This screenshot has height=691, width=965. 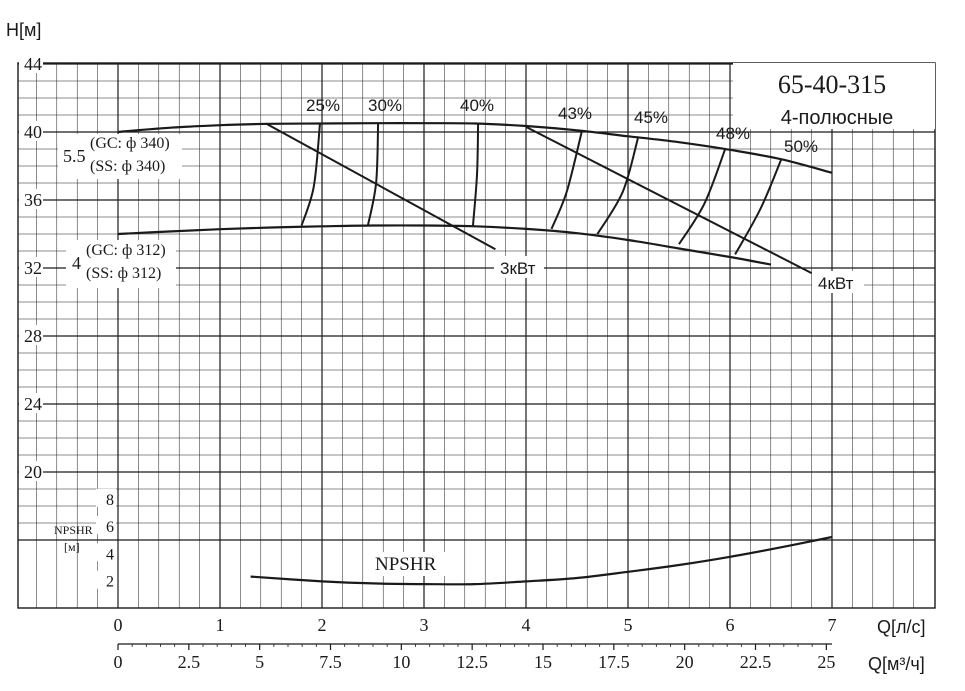 What do you see at coordinates (730, 625) in the screenshot?
I see `x-tick-label-primary: 6` at bounding box center [730, 625].